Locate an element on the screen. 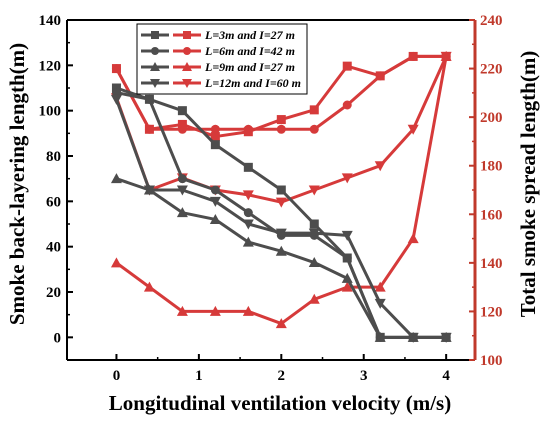 This screenshot has width=550, height=422. x-axis-label: Longitudinal ventilation velocity (m/s) is located at coordinates (280, 403).